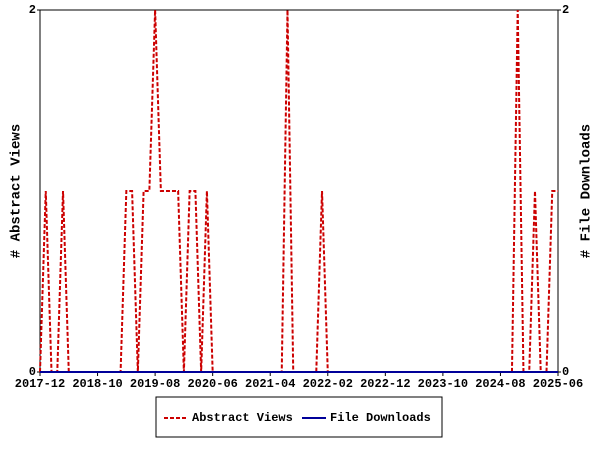 The height and width of the screenshot is (450, 600). What do you see at coordinates (500, 384) in the screenshot?
I see `x-tick-label: 2024-08` at bounding box center [500, 384].